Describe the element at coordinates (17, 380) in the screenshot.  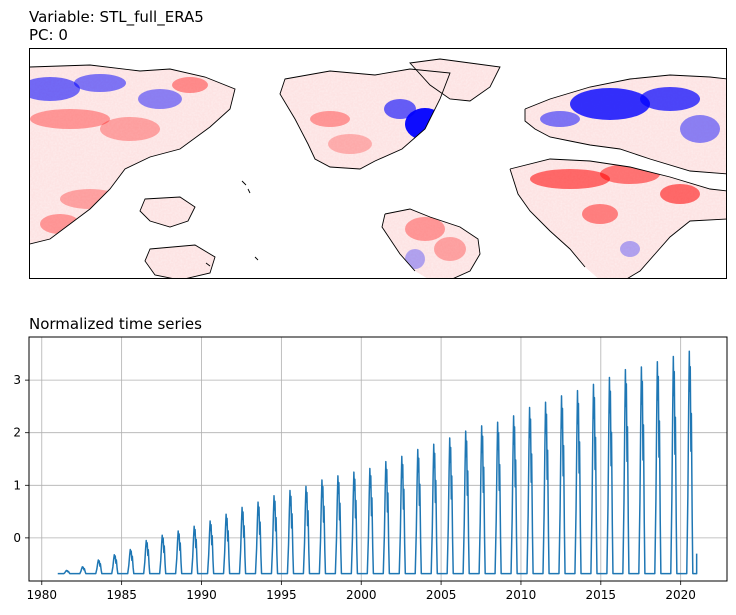
I see `y-tick-label: 3` at that location.